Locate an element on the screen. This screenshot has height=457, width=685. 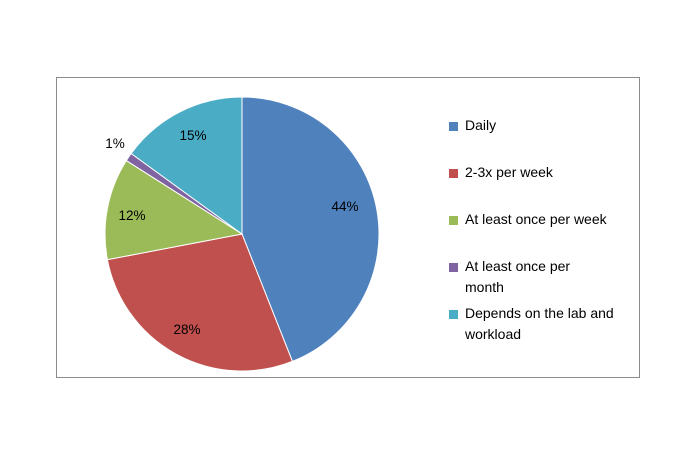
data-label-2-3x-per-week: 28% is located at coordinates (186, 329).